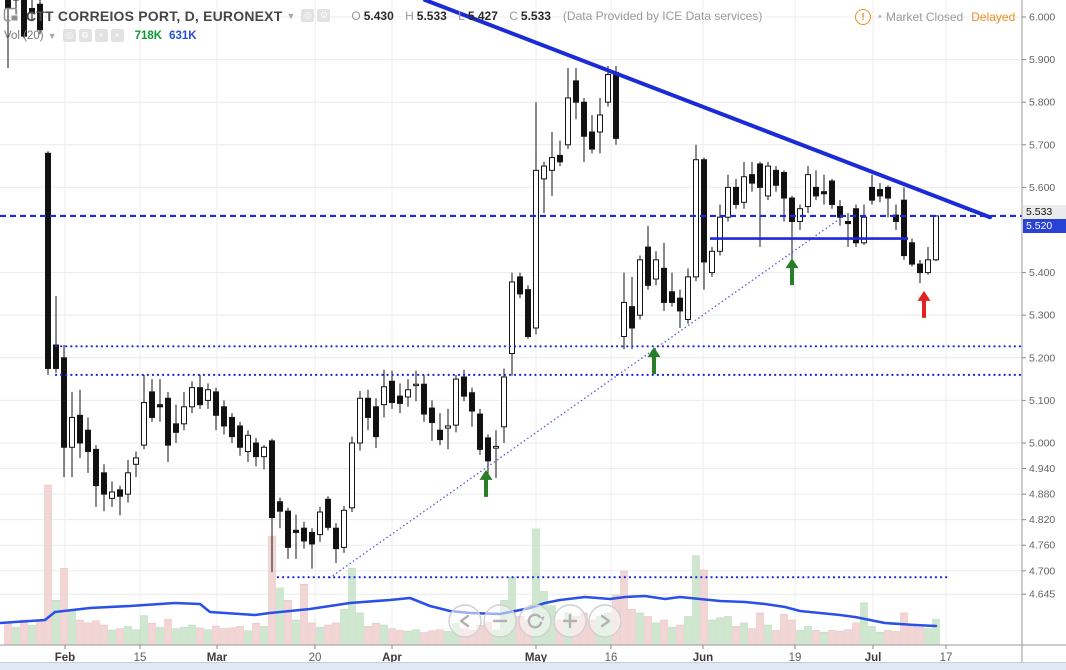  Describe the element at coordinates (1042, 571) in the screenshot. I see `price-axis-label: 4.700` at that location.